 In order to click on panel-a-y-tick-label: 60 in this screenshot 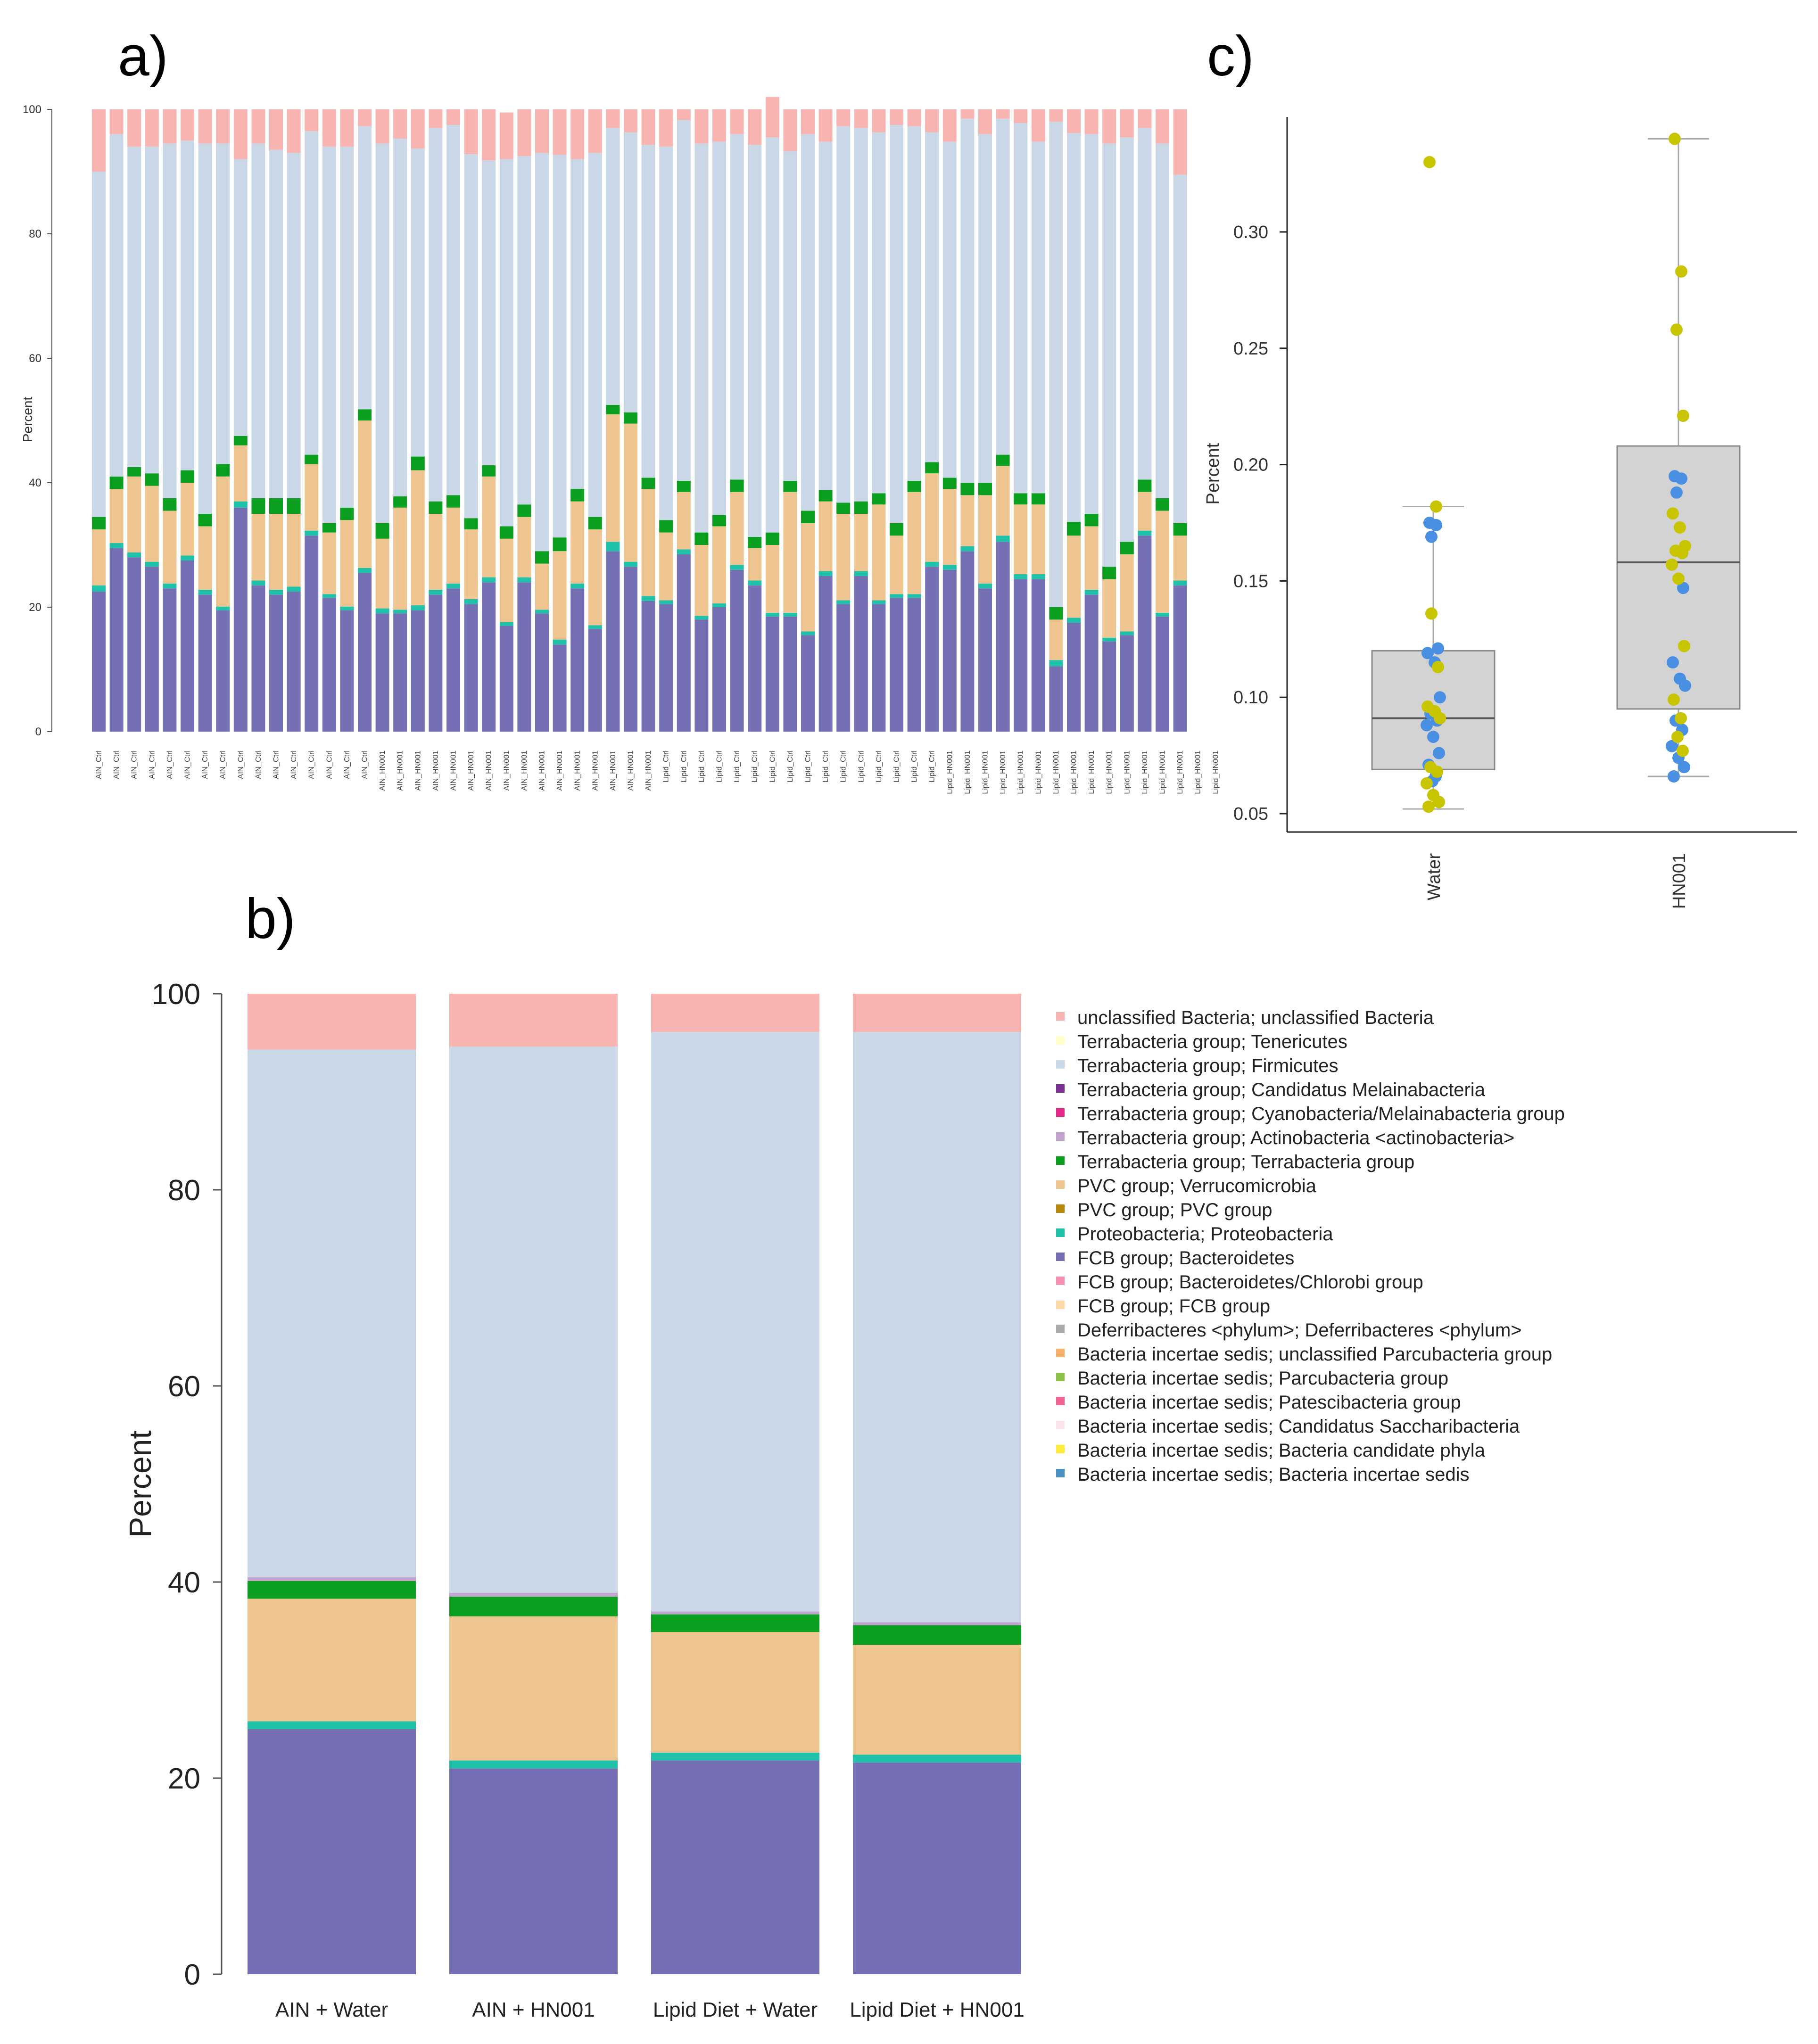, I will do `click(35, 358)`.